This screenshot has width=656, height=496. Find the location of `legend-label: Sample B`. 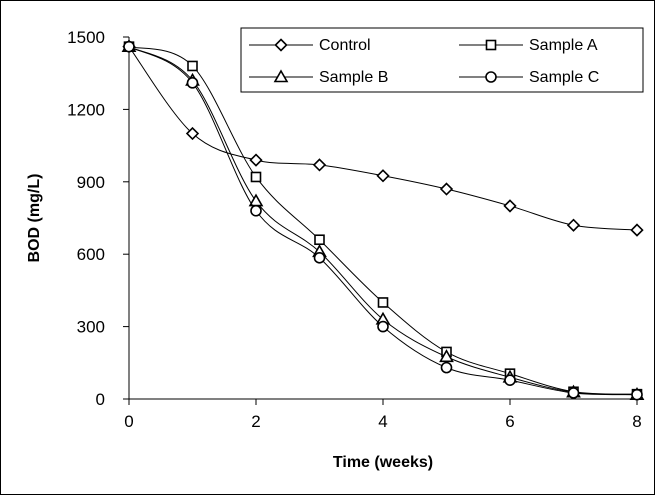

legend-label: Sample B is located at coordinates (353, 77).